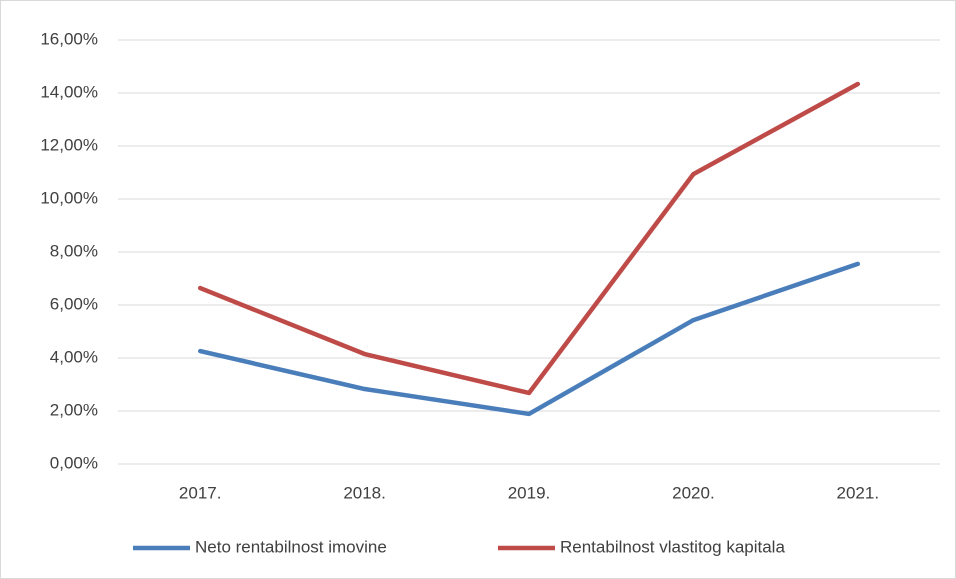  What do you see at coordinates (200, 492) in the screenshot?
I see `x-tick-label: 2017.` at bounding box center [200, 492].